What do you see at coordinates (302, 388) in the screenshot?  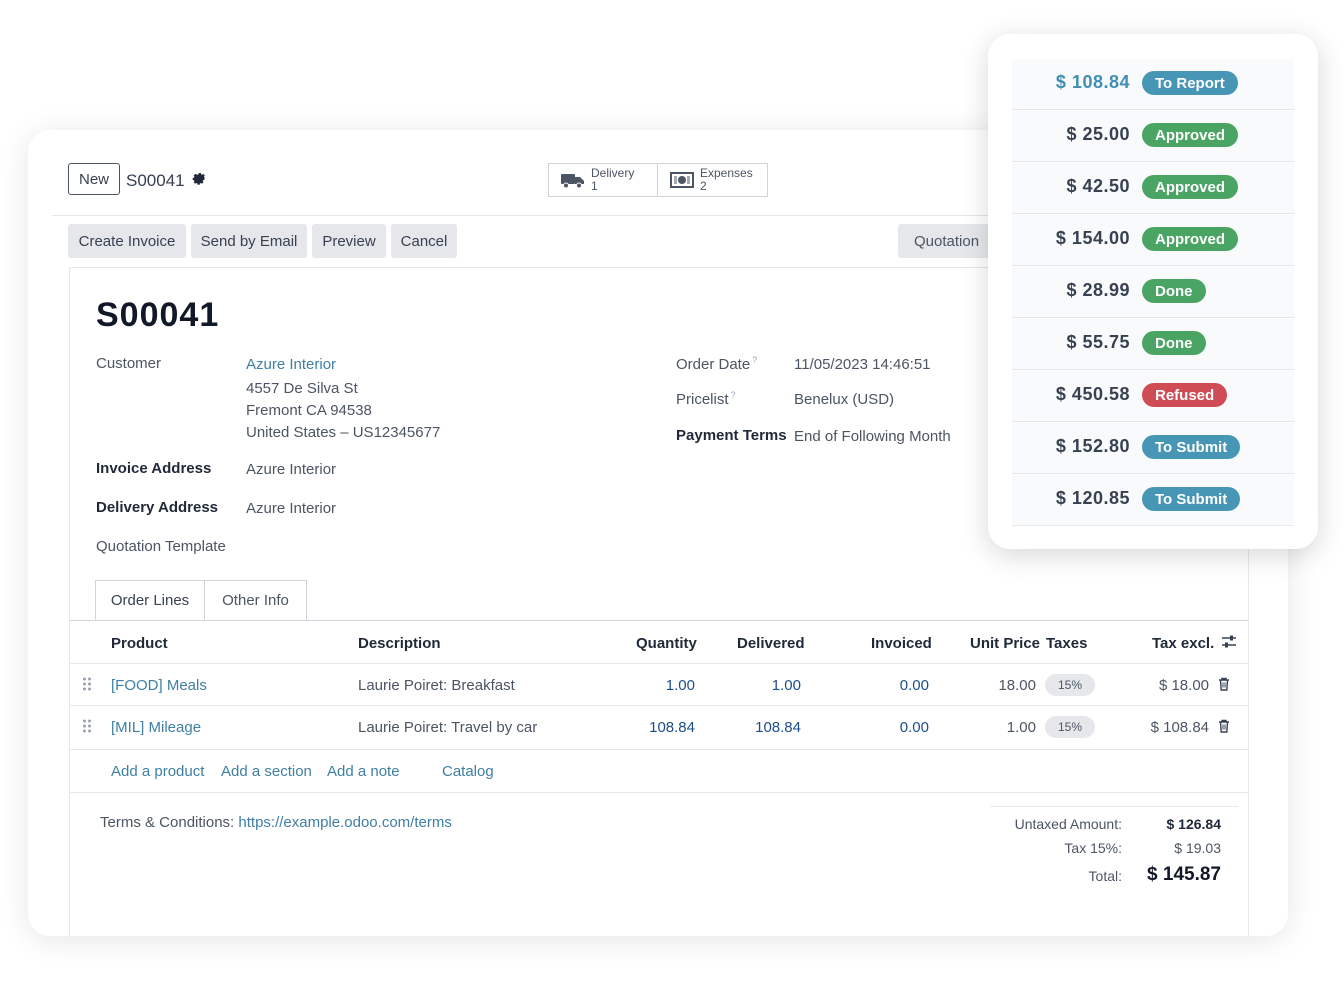 I see `customer-address-line: 4557 De Silva St` at bounding box center [302, 388].